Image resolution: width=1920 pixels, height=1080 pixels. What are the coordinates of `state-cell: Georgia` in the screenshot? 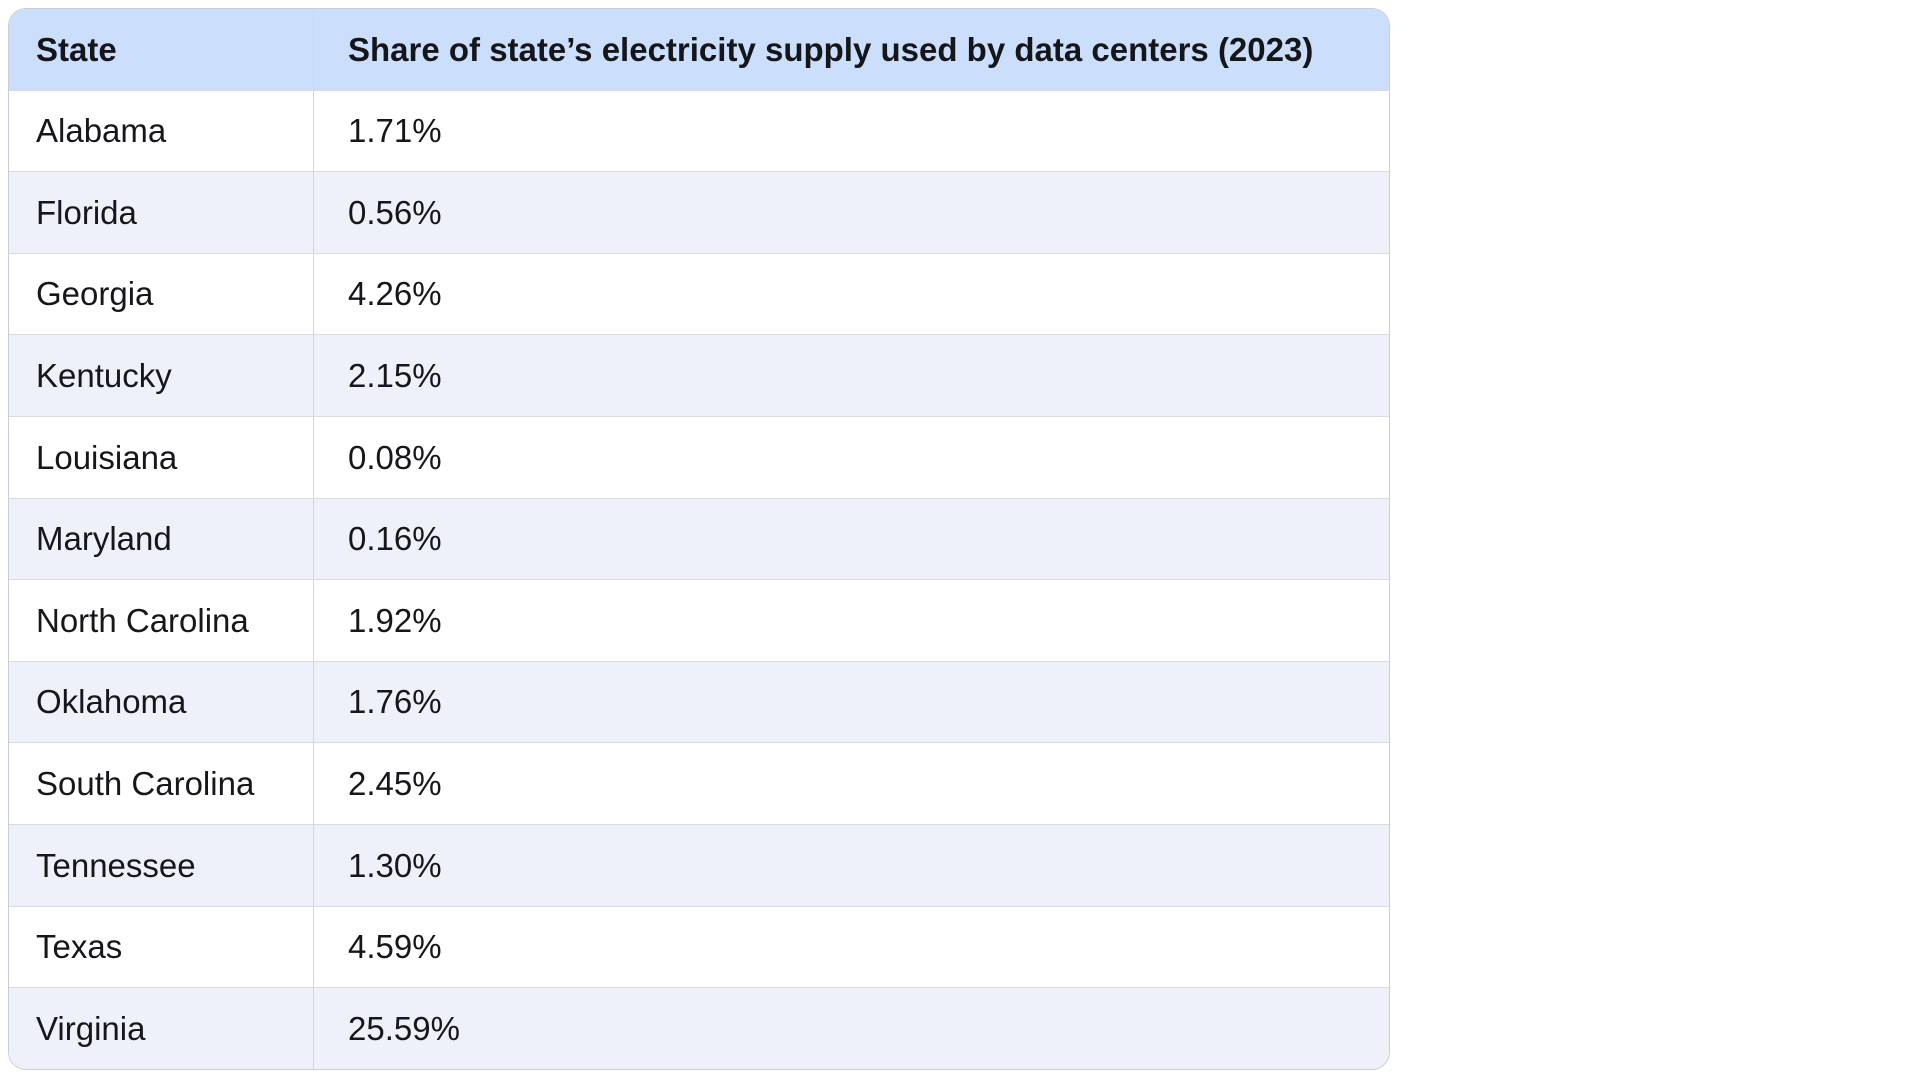 It's located at (161, 294).